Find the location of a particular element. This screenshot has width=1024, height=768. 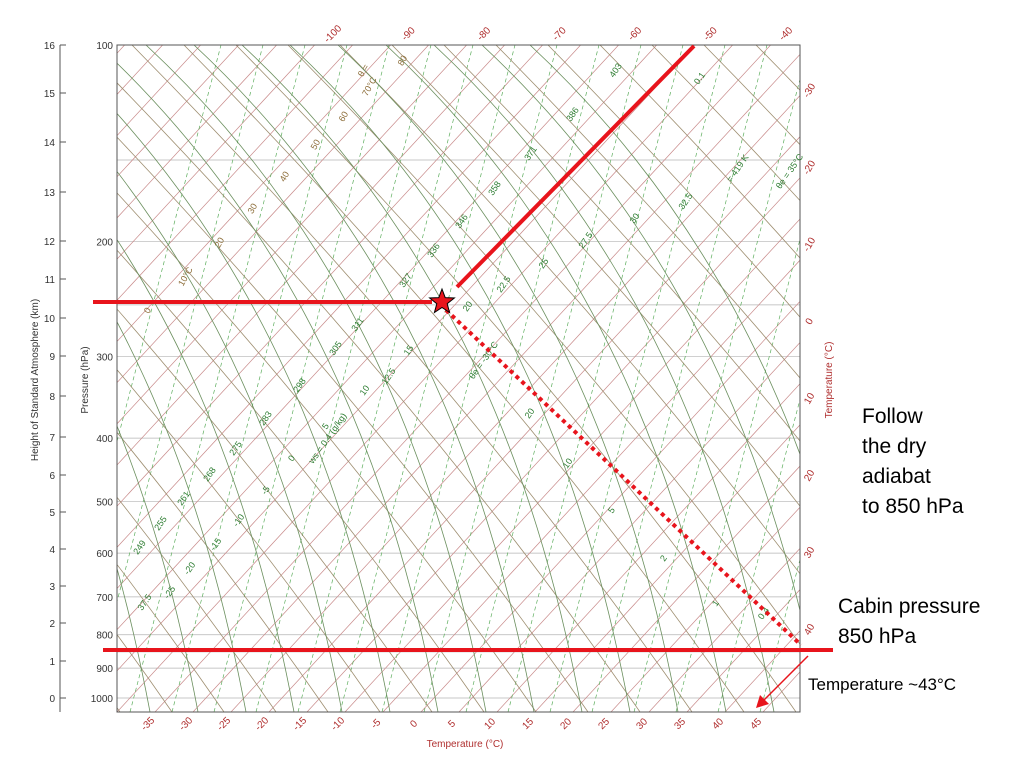

left-km-axis-title: Height of Standard Atmosphere (km) is located at coordinates (35, 380).